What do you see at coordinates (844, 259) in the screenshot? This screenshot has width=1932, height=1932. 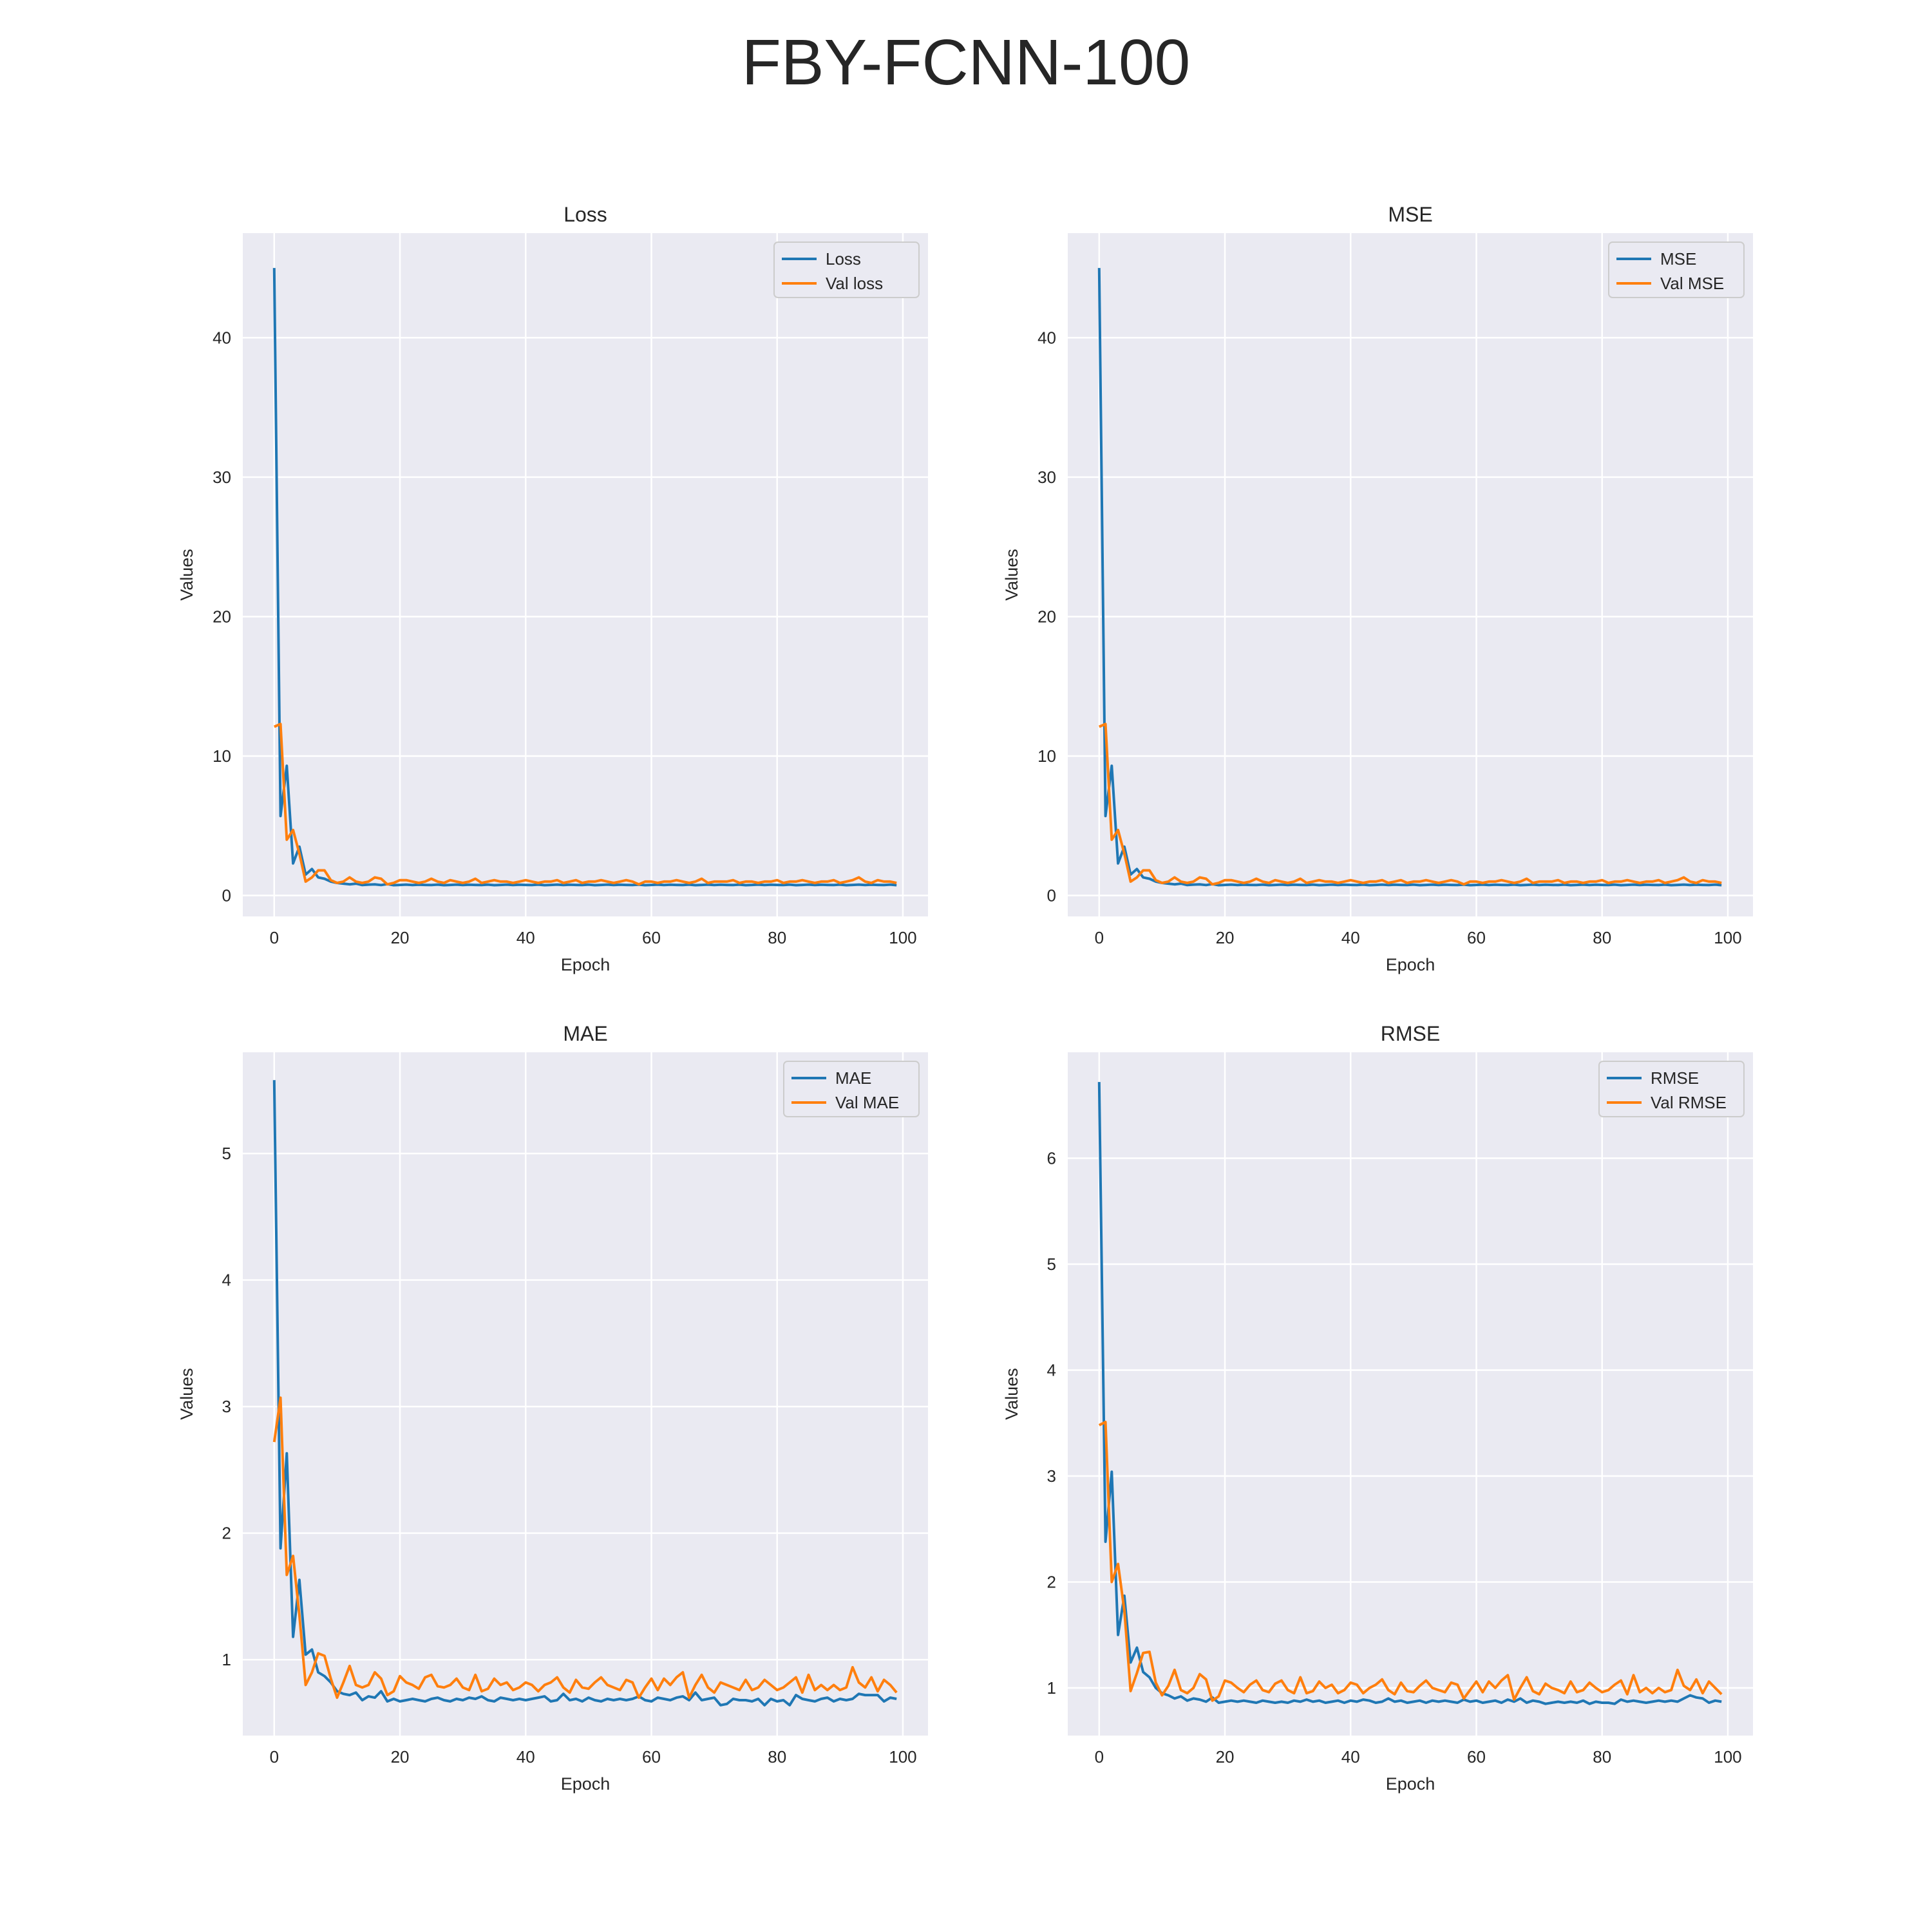 I see `legend-label: Loss` at bounding box center [844, 259].